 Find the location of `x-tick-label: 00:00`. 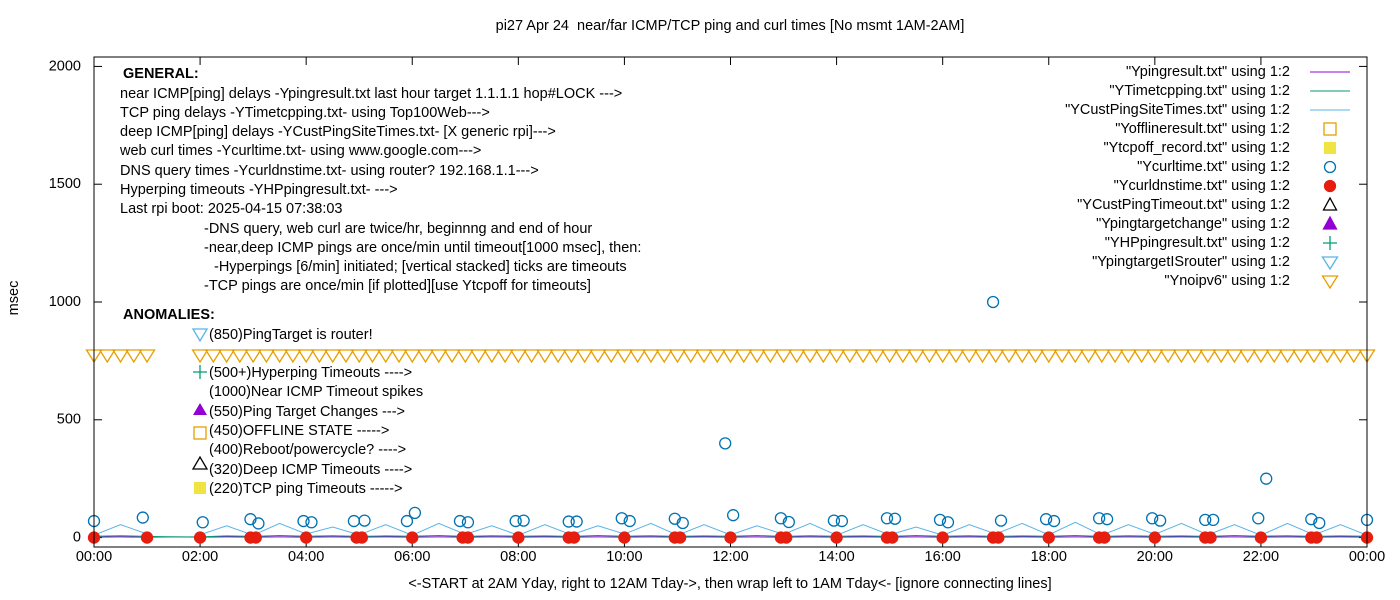

x-tick-label: 00:00 is located at coordinates (1367, 557).